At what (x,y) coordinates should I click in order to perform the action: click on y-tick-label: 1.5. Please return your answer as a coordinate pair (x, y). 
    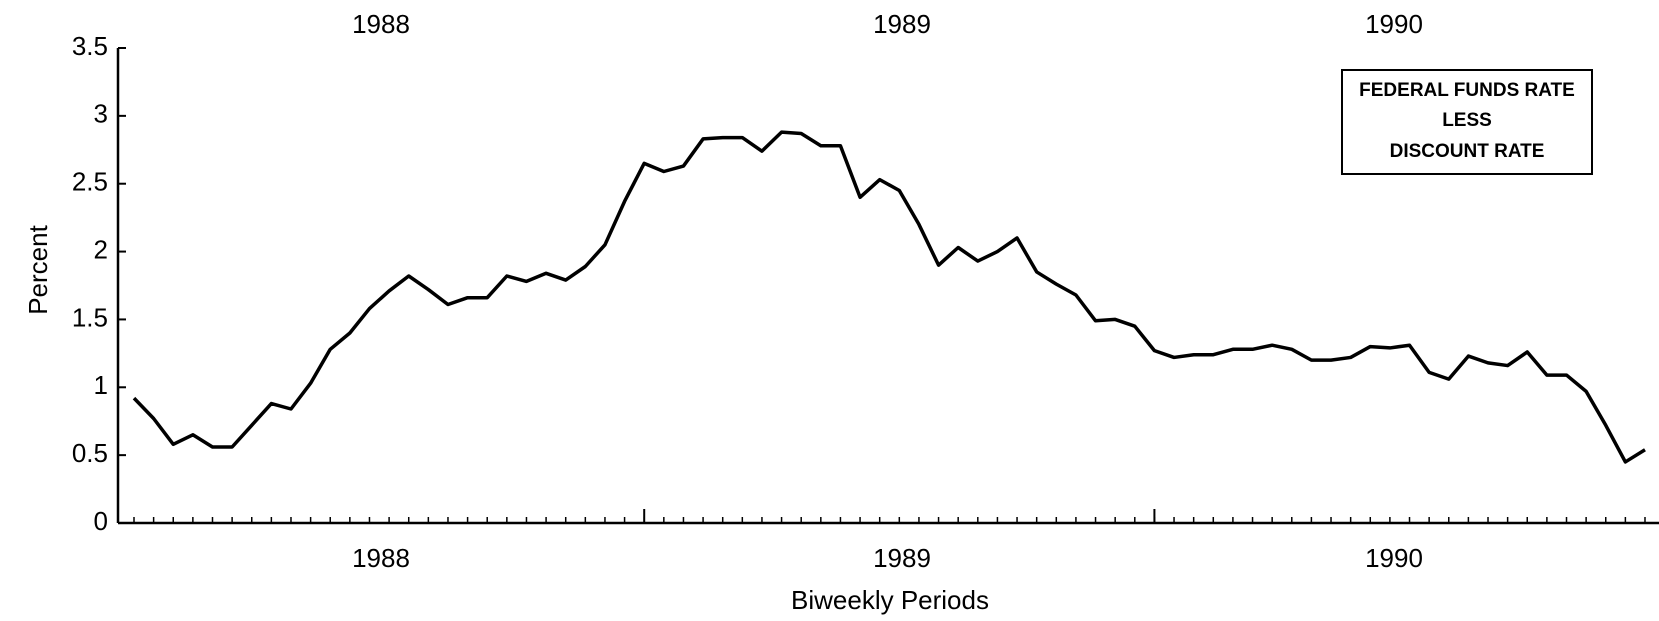
    Looking at the image, I should click on (90, 317).